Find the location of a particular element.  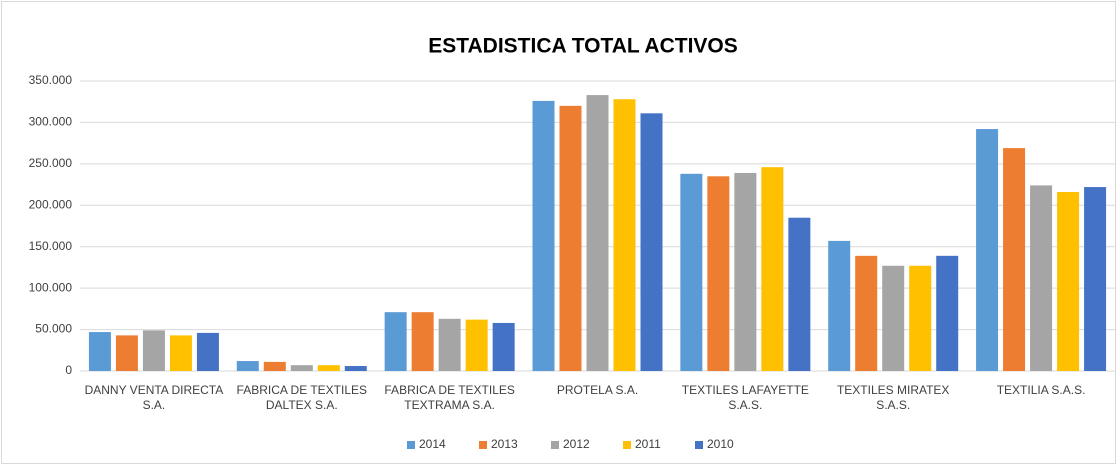

x-tick-label: TEXTILES LAFAYETTE S.A.S. is located at coordinates (745, 397).